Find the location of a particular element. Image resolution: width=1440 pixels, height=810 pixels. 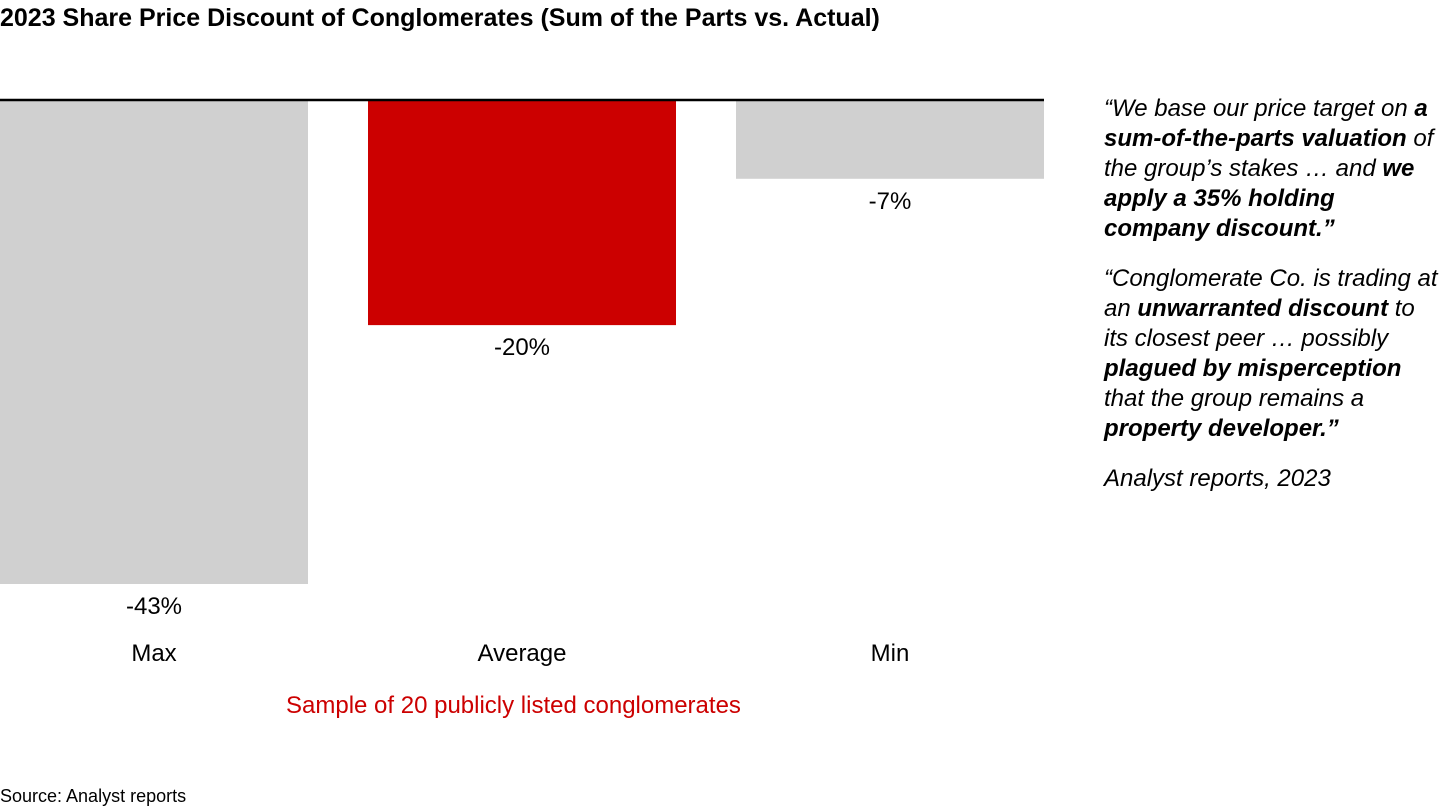

bar-min is located at coordinates (890, 139).